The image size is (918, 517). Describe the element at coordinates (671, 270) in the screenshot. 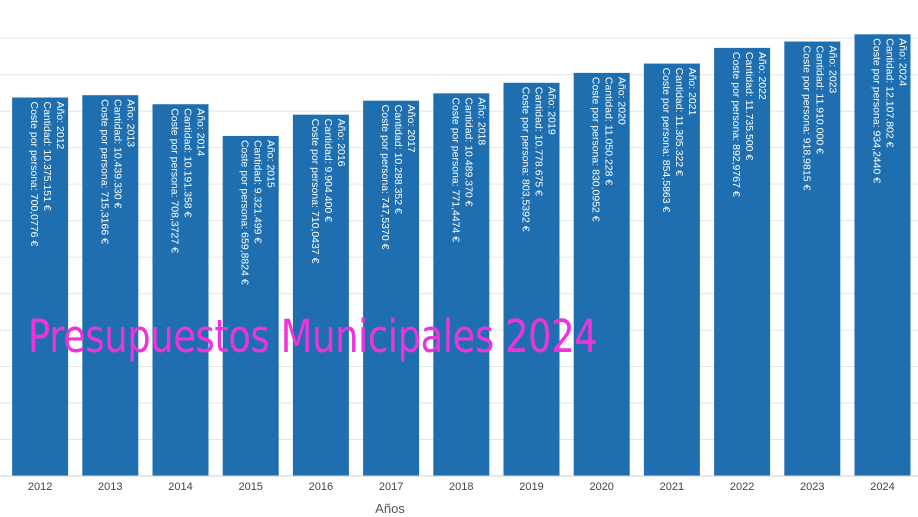

I see `bar-2021` at that location.